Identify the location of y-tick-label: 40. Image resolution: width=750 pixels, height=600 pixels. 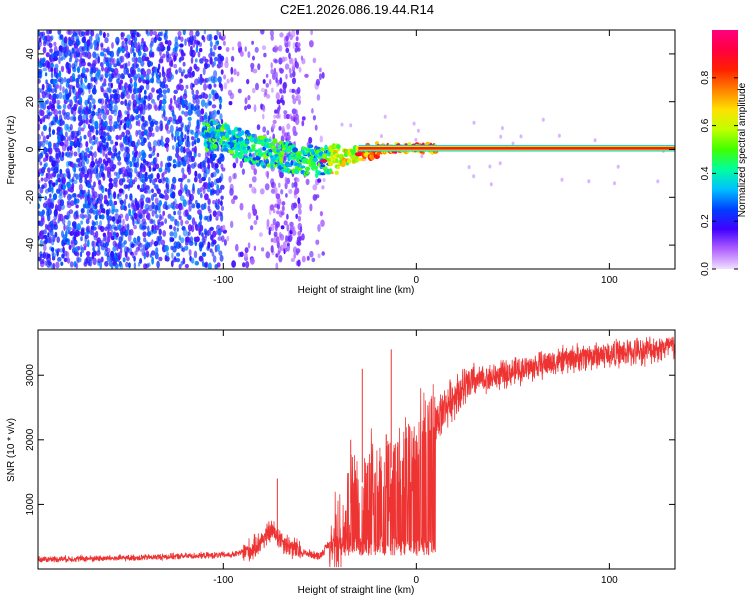
(30, 54).